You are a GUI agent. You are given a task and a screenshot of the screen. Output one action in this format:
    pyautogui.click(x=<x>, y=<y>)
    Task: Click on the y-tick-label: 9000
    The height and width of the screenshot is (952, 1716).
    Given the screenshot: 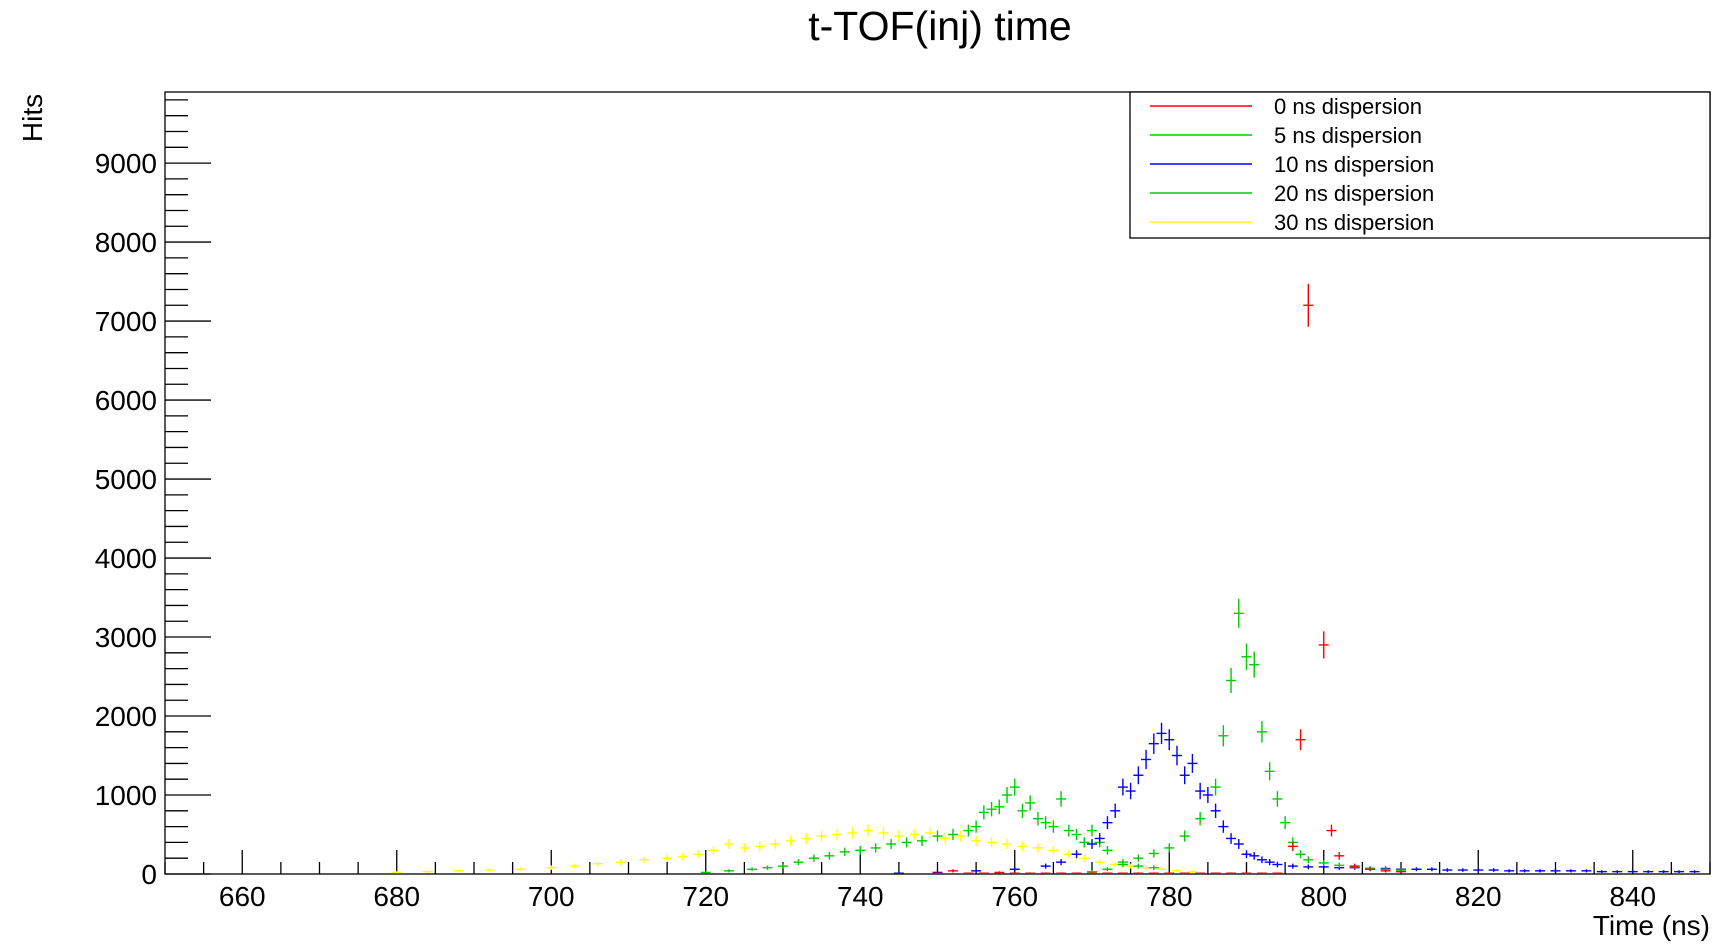 What is the action you would take?
    pyautogui.click(x=126, y=163)
    